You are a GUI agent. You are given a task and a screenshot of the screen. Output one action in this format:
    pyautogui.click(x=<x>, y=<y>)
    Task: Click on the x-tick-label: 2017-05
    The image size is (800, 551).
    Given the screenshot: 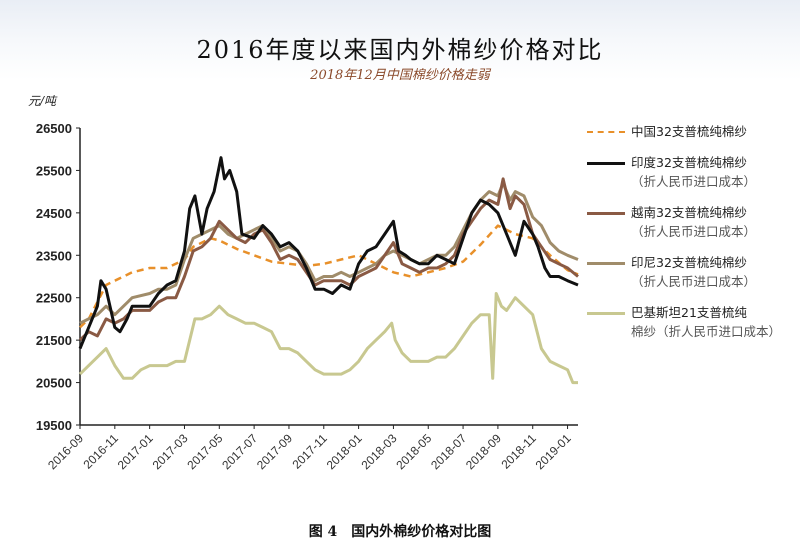 What is the action you would take?
    pyautogui.click(x=204, y=451)
    